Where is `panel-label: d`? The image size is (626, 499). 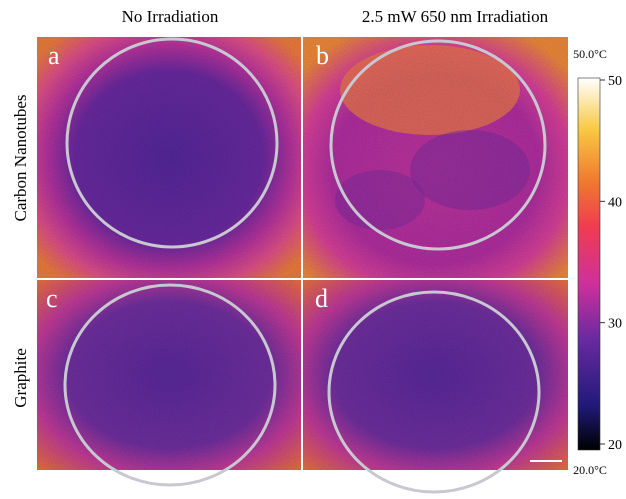 panel-label: d is located at coordinates (321, 298).